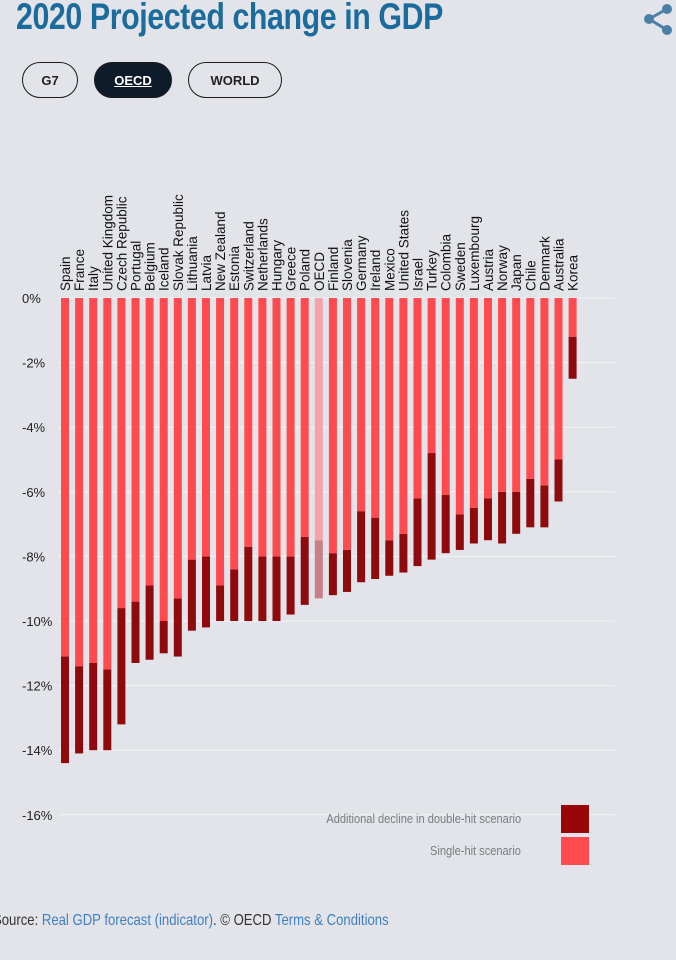  I want to click on category-label: Turkey, so click(432, 270).